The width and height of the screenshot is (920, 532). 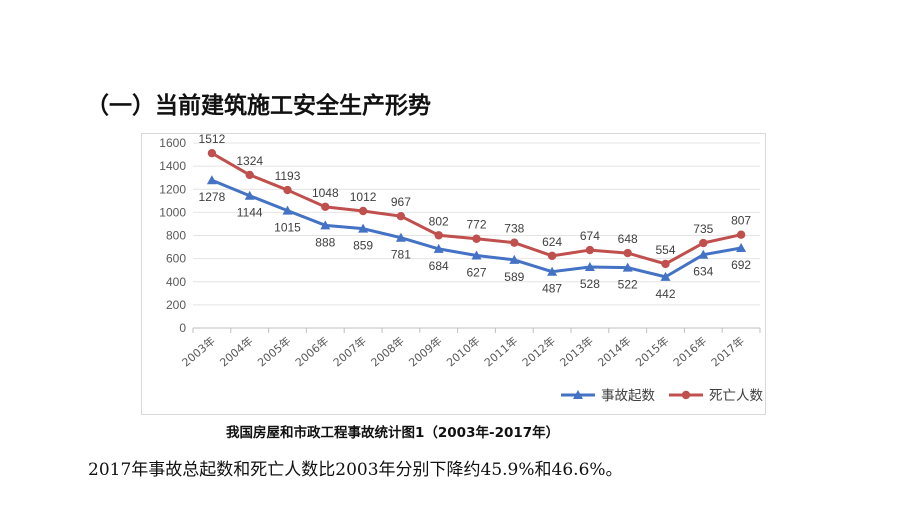 I want to click on data-label: 648, so click(x=628, y=239).